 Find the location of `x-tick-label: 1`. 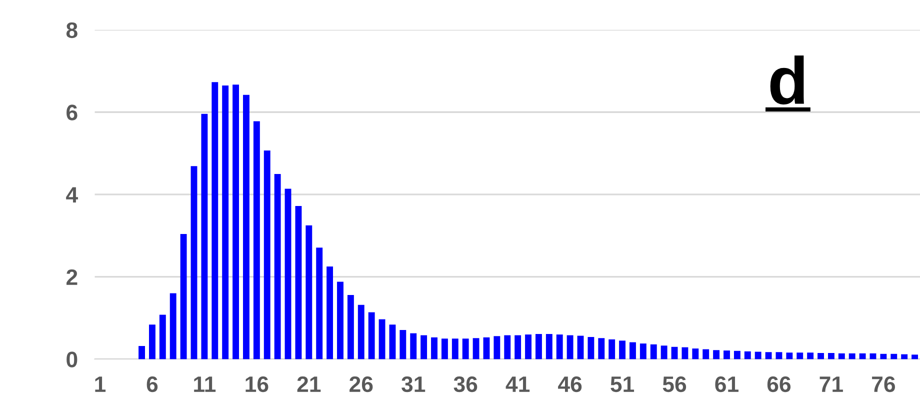

x-tick-label: 1 is located at coordinates (100, 384).